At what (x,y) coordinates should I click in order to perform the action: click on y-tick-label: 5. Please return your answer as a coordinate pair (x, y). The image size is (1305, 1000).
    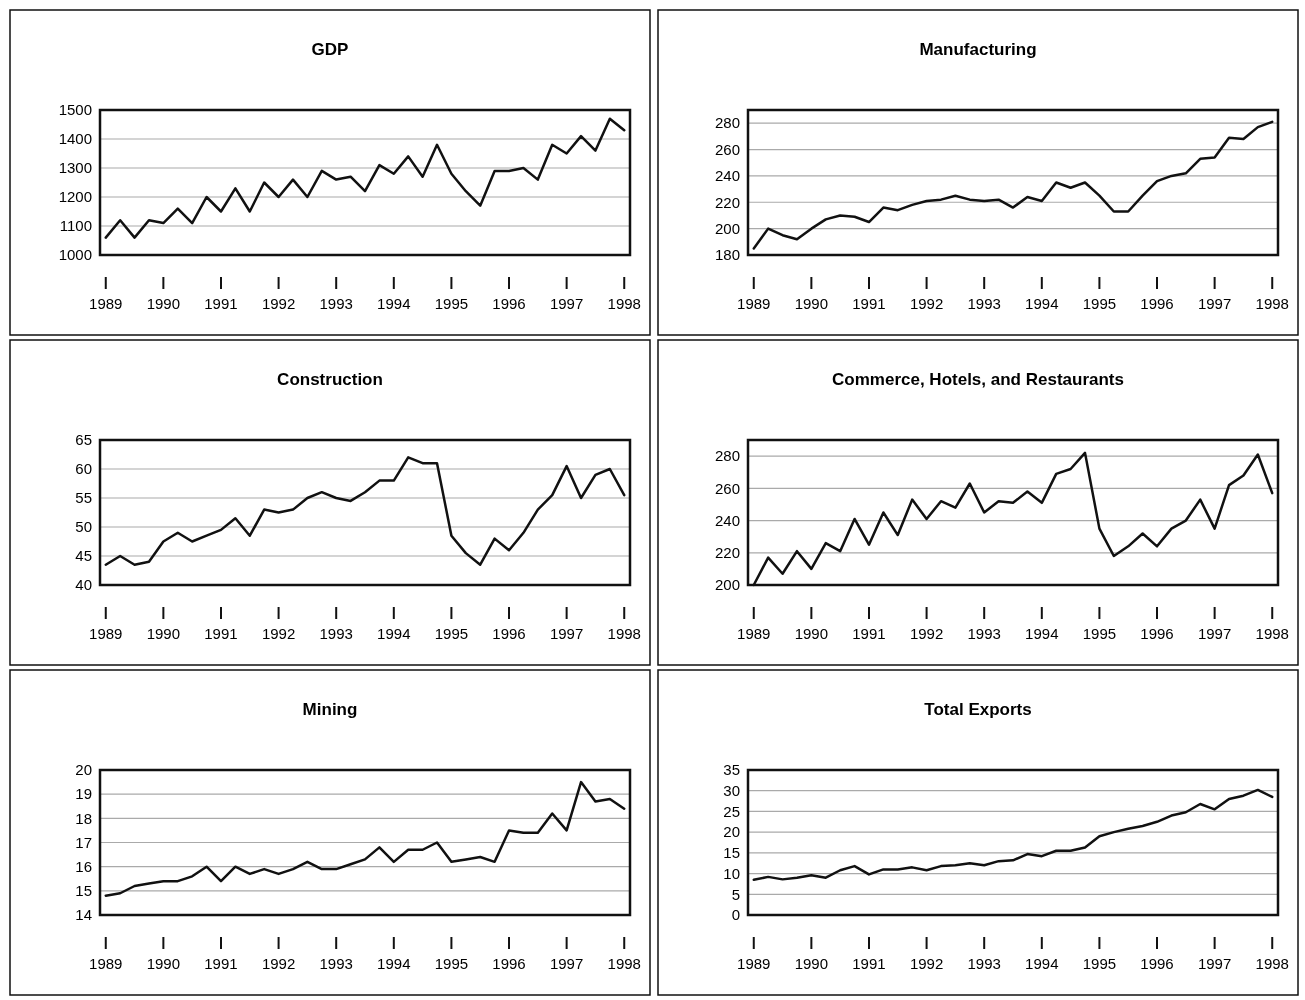
    Looking at the image, I should click on (735, 894).